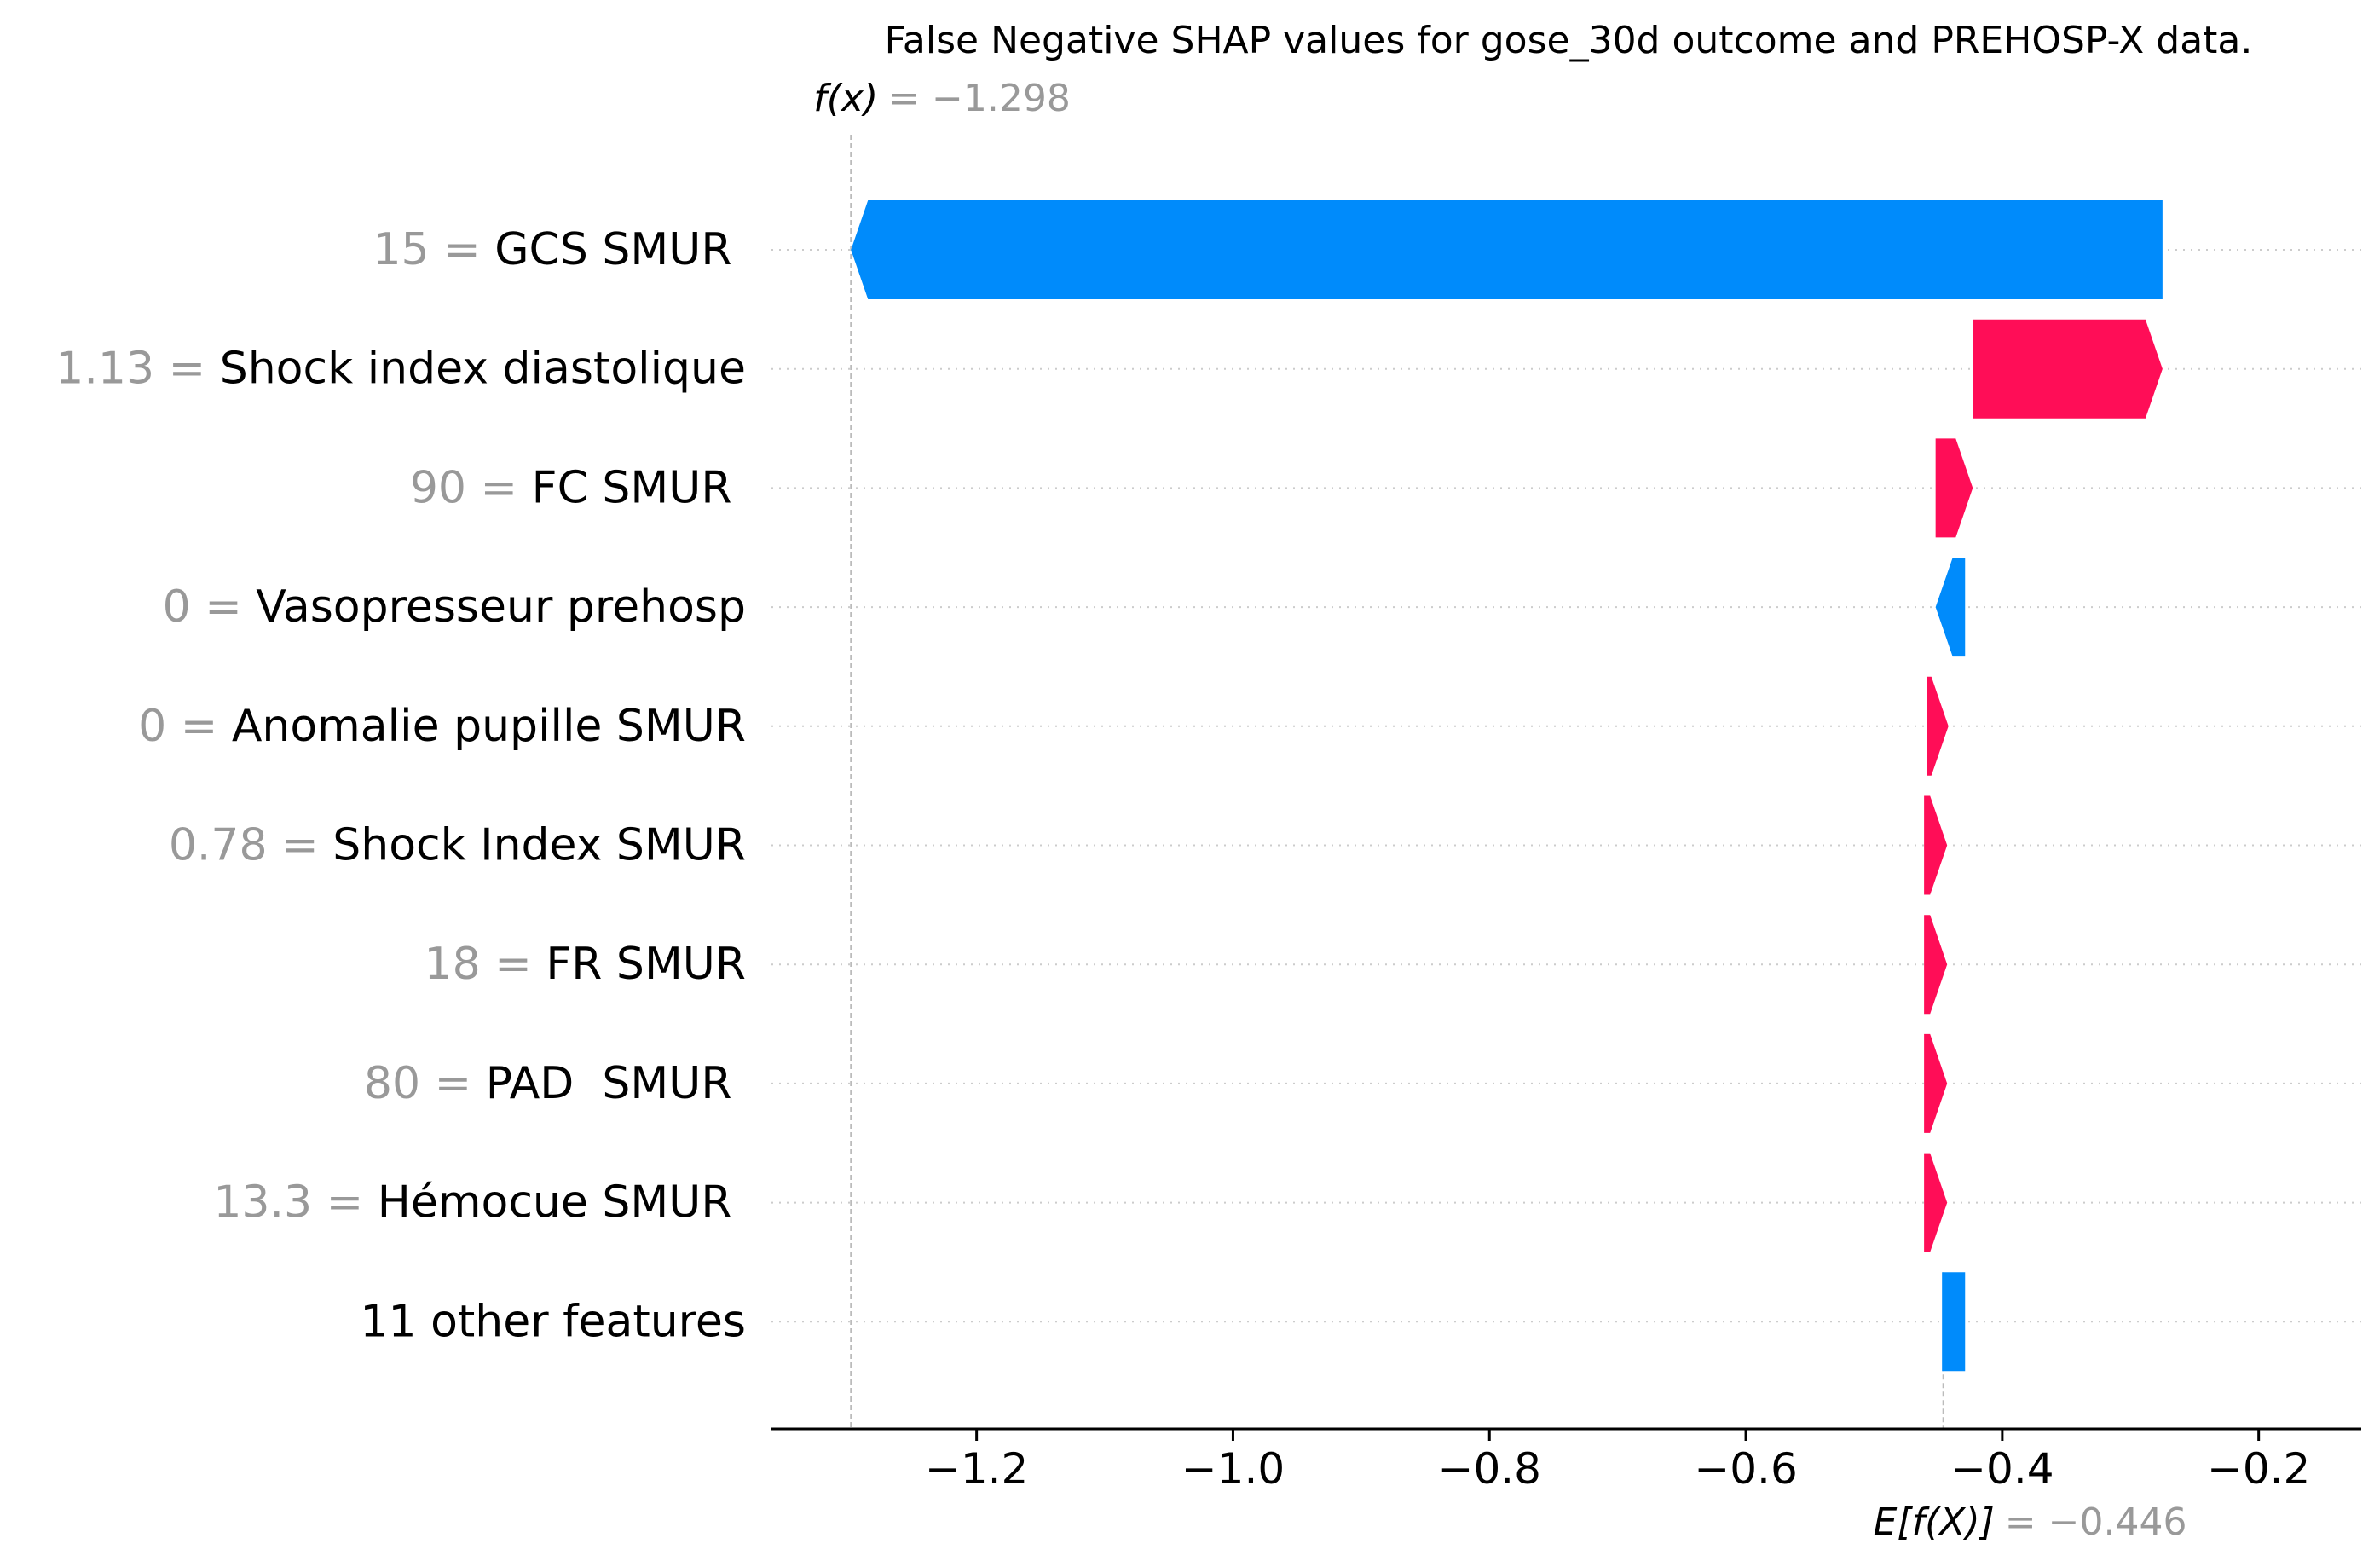 The height and width of the screenshot is (1567, 2380). I want to click on x-tick-label: −0.4, so click(2002, 1469).